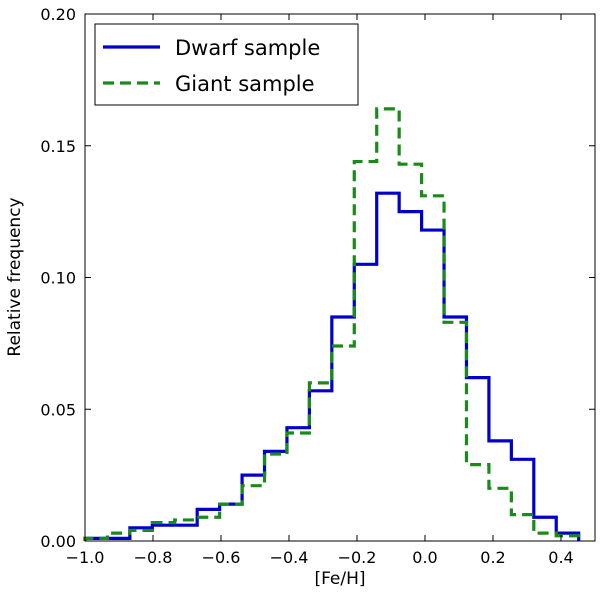 The width and height of the screenshot is (600, 594). Describe the element at coordinates (357, 557) in the screenshot. I see `x-tick-label: −0.2` at that location.